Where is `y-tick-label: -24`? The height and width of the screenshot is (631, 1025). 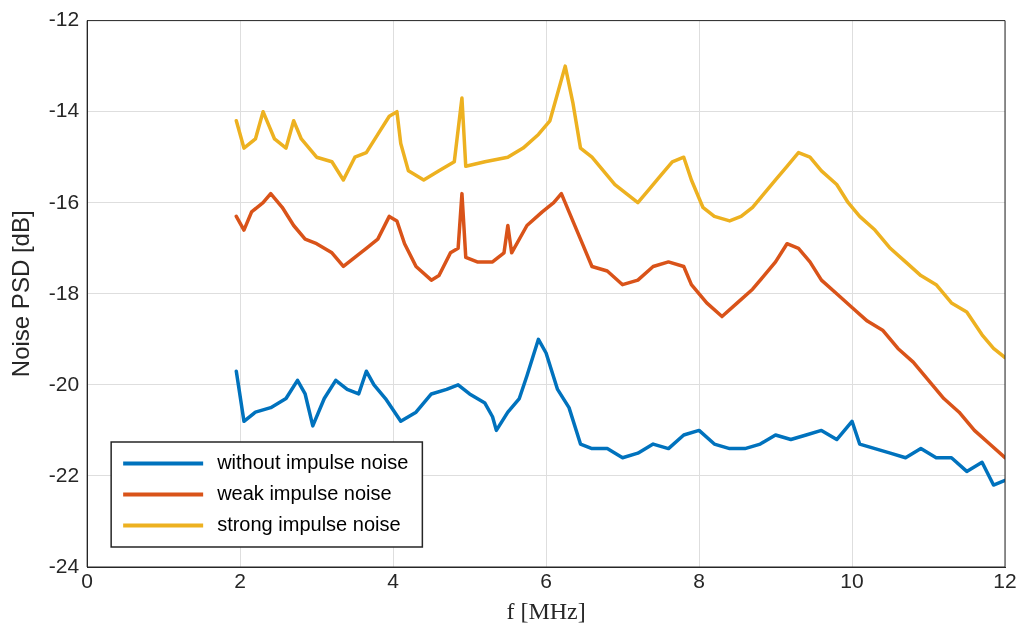 y-tick-label: -24 is located at coordinates (64, 565).